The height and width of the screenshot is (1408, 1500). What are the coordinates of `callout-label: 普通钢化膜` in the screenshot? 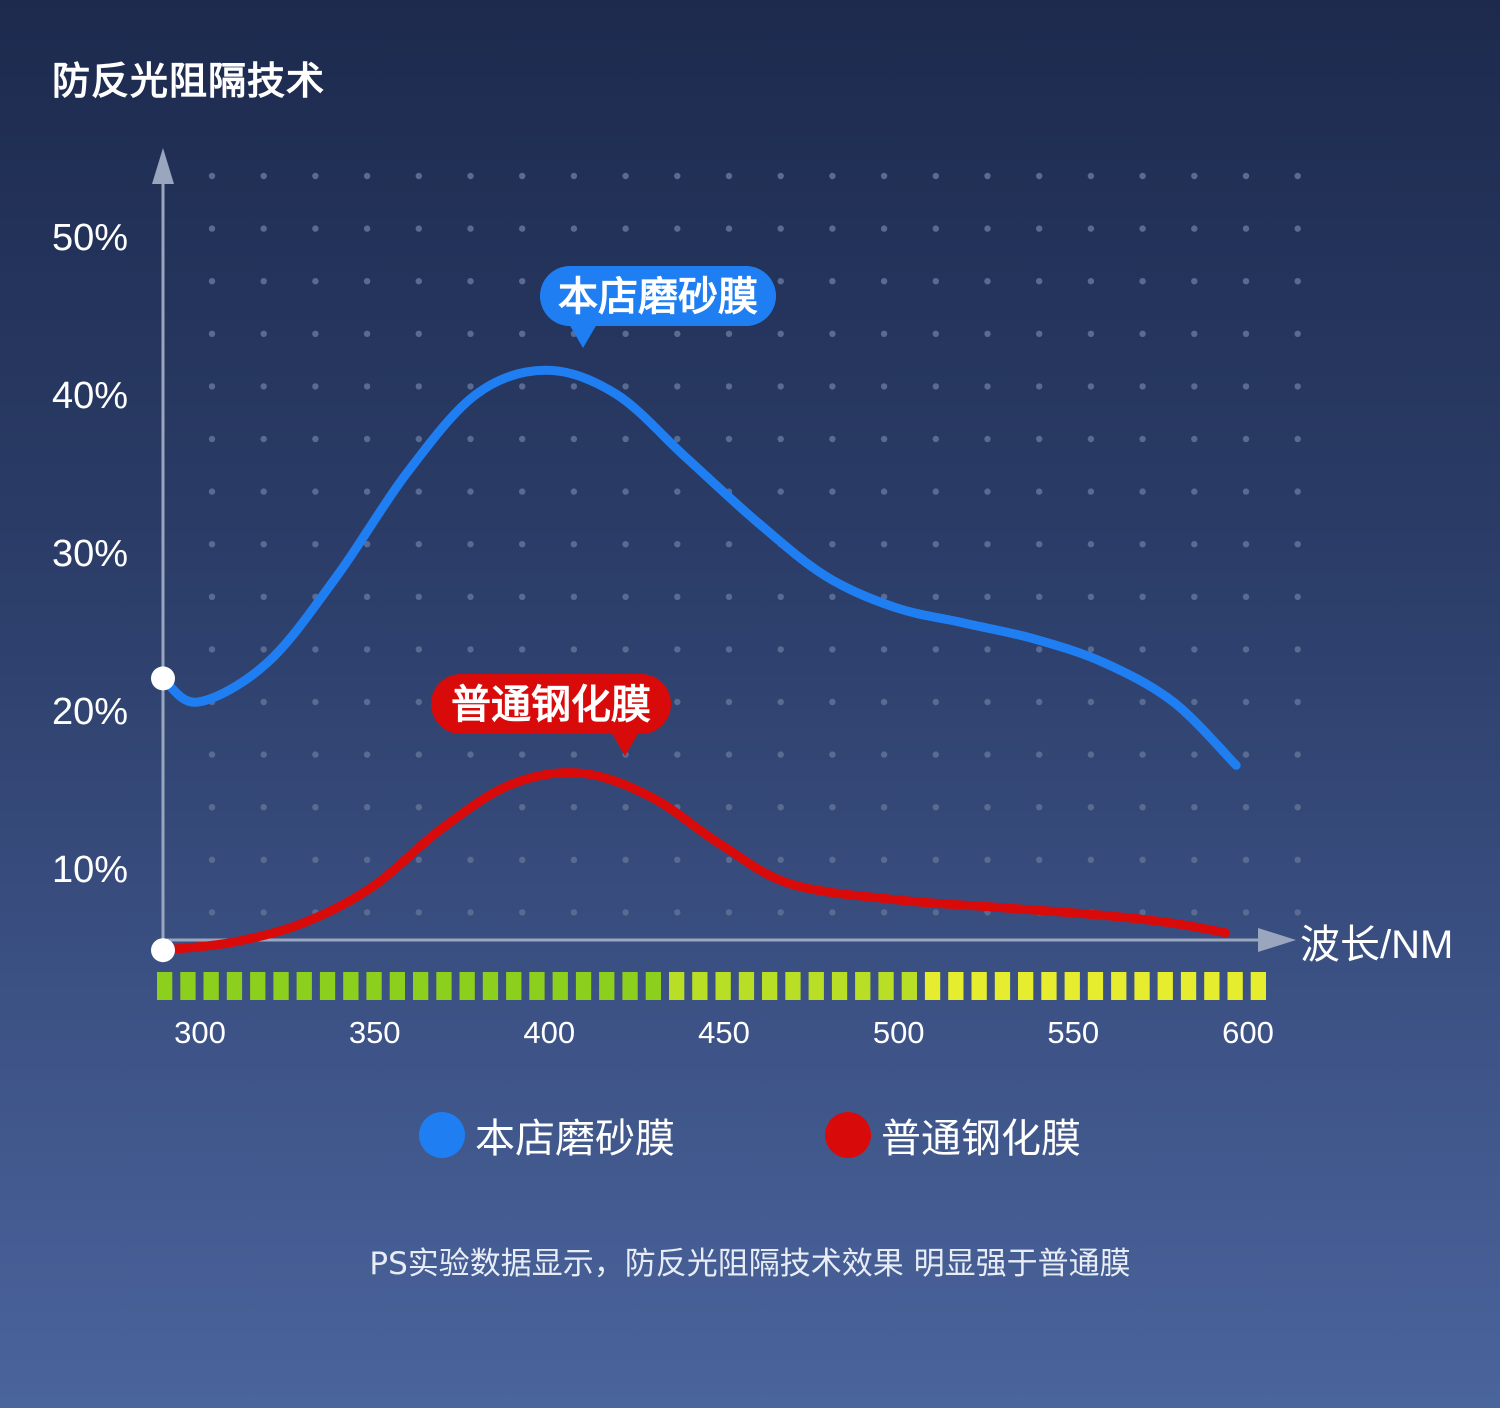 It's located at (551, 705).